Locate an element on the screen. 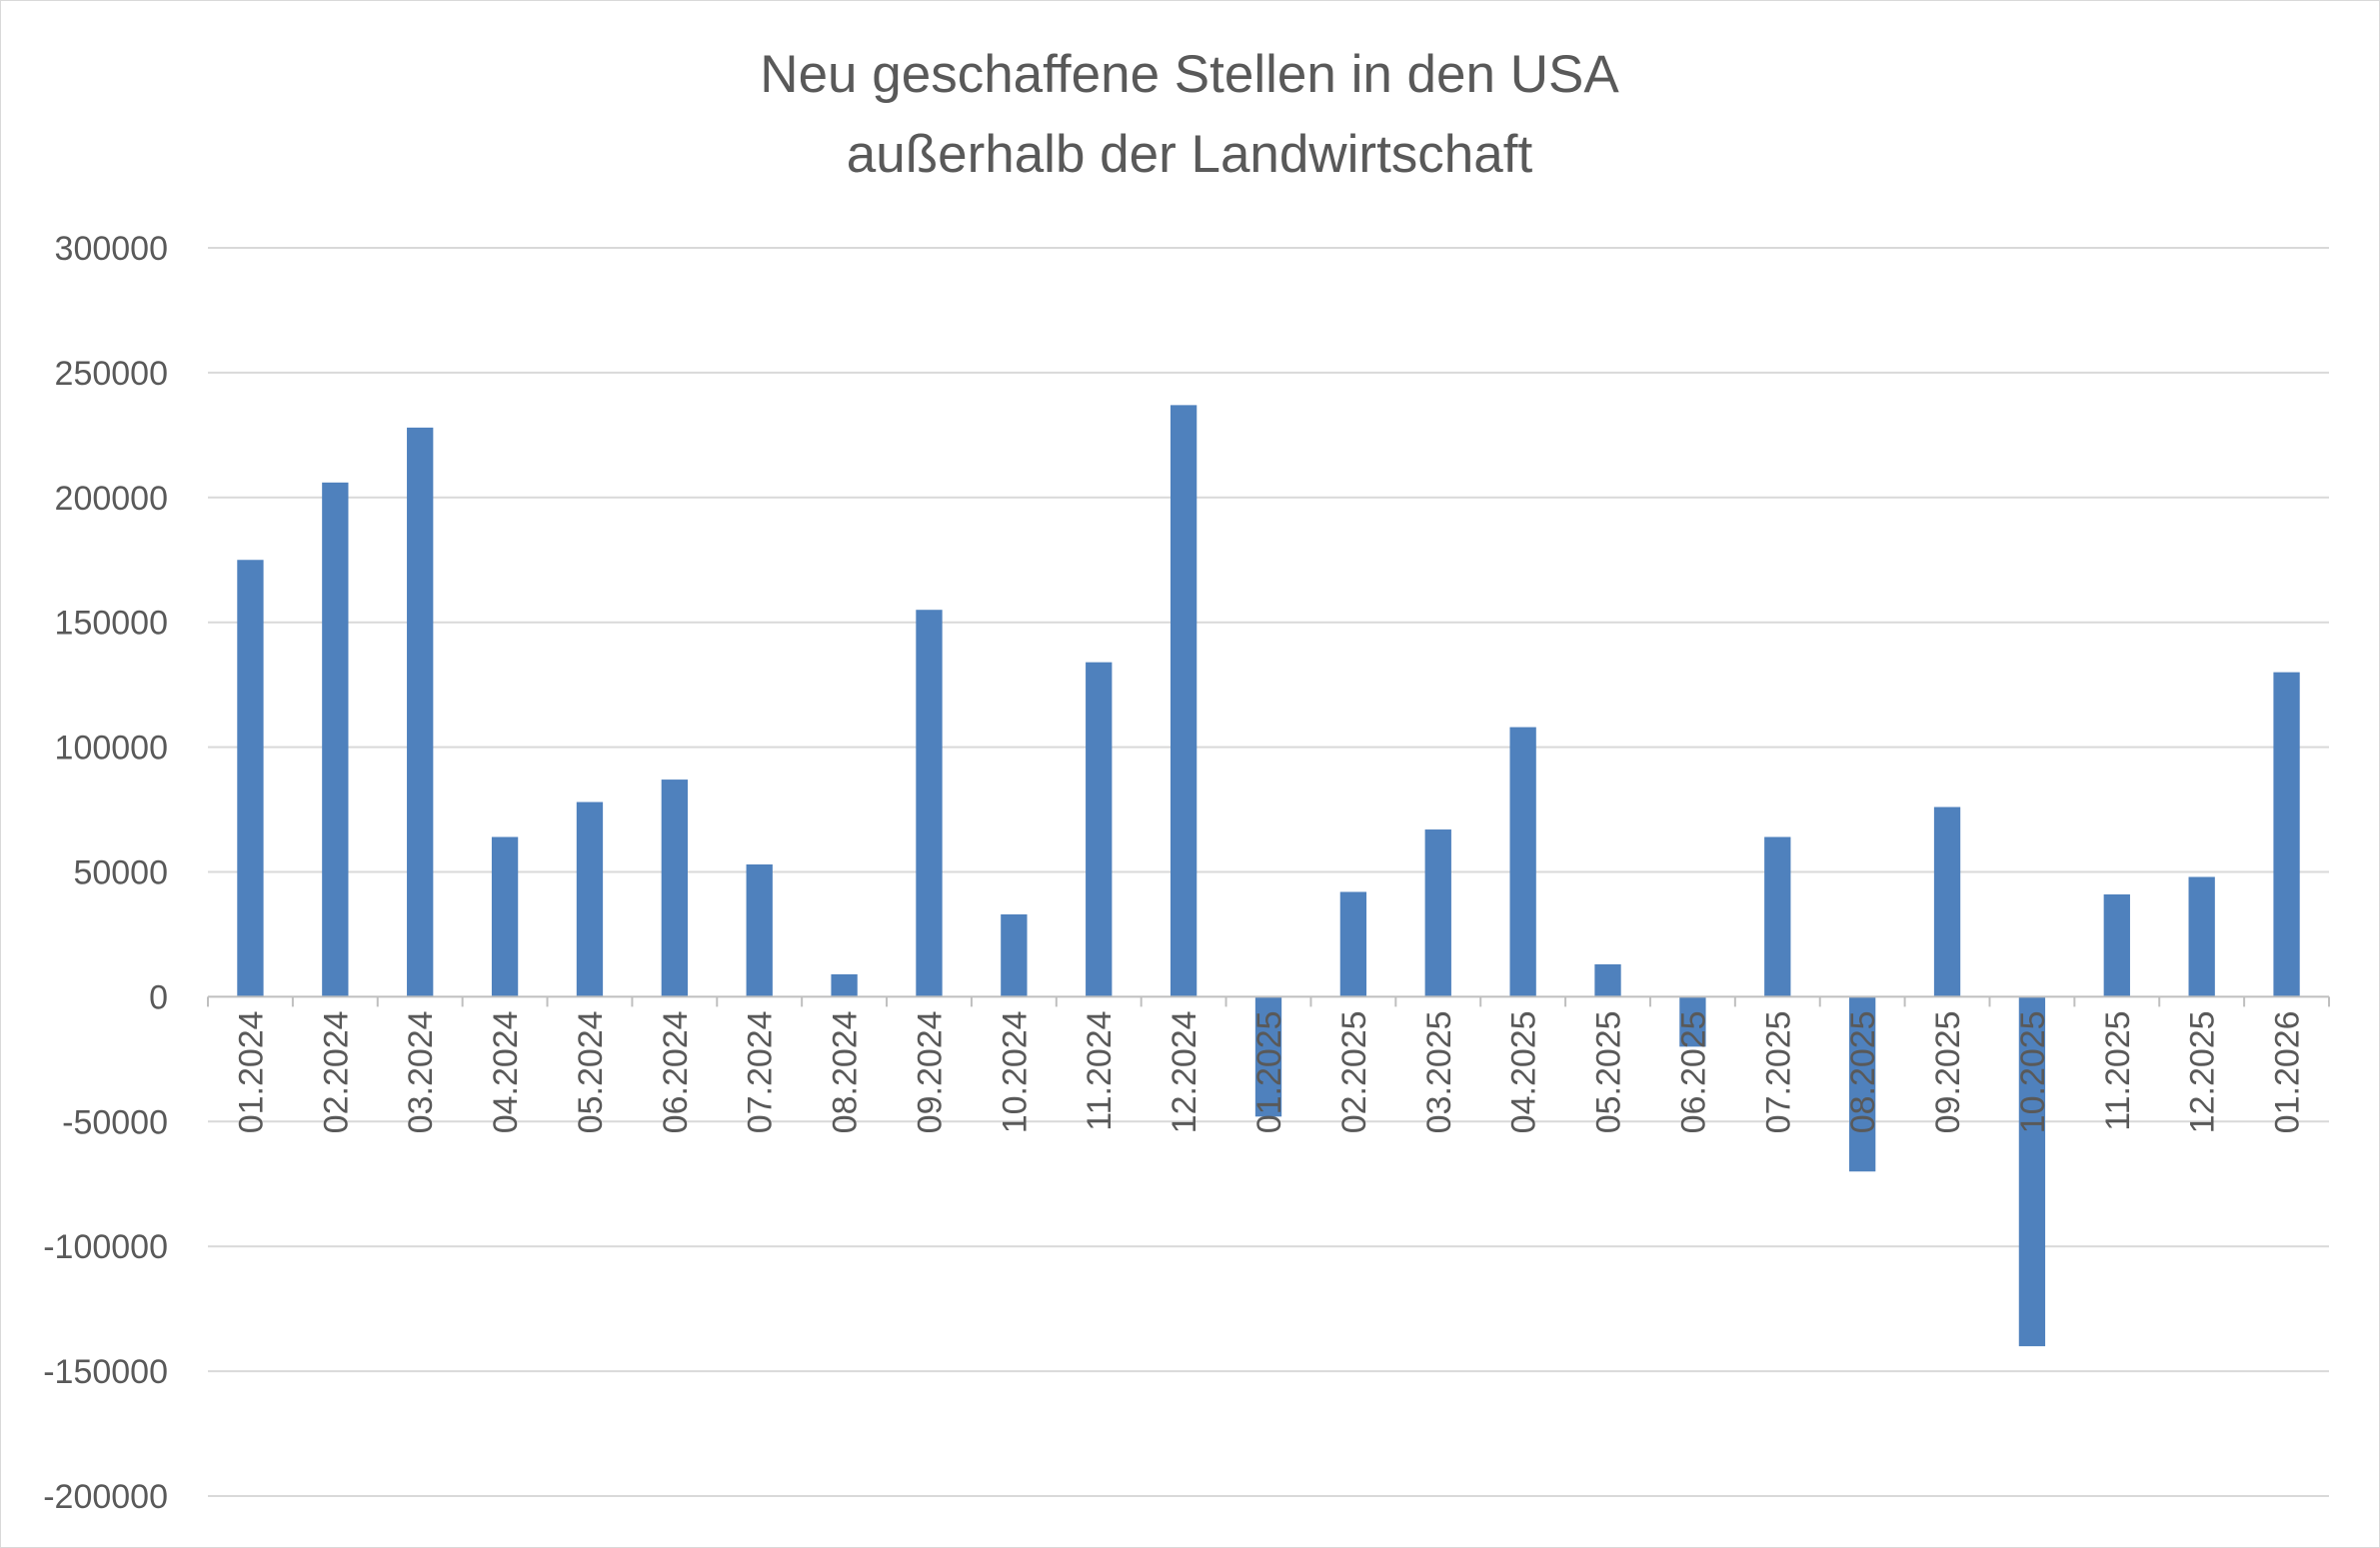 This screenshot has width=2380, height=1548. x-tick-label: 08.2024 is located at coordinates (846, 1071).